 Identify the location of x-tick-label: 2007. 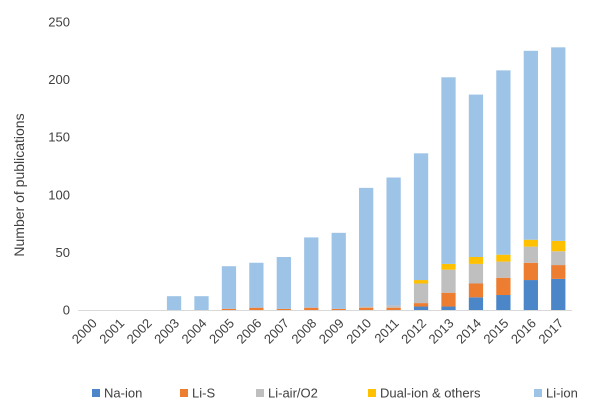
(276, 331).